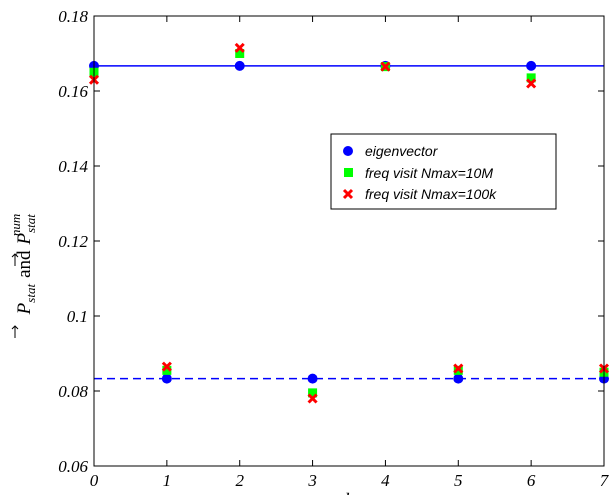  Describe the element at coordinates (73, 391) in the screenshot. I see `y-tick-label: 0.08` at that location.